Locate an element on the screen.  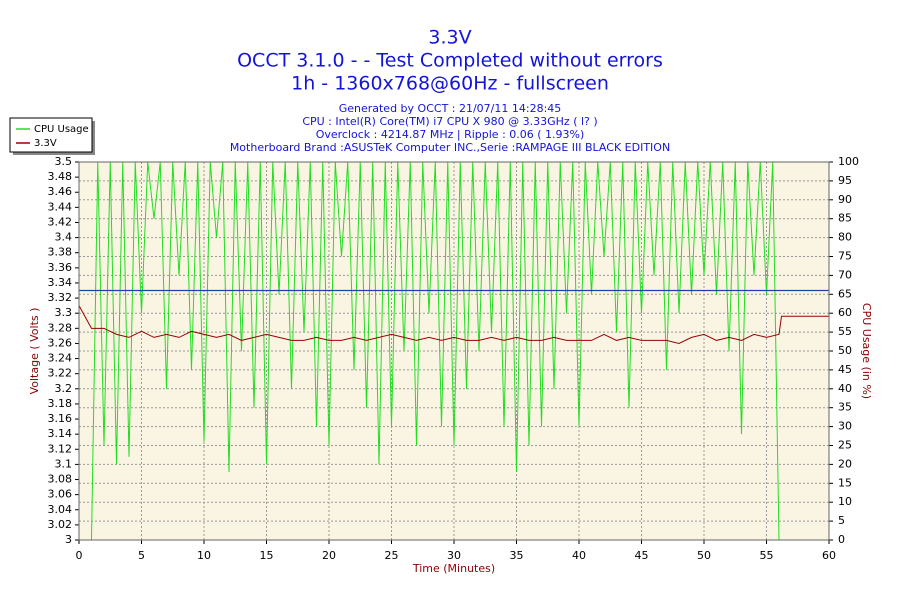
y2-tick-label: 100 is located at coordinates (848, 161).